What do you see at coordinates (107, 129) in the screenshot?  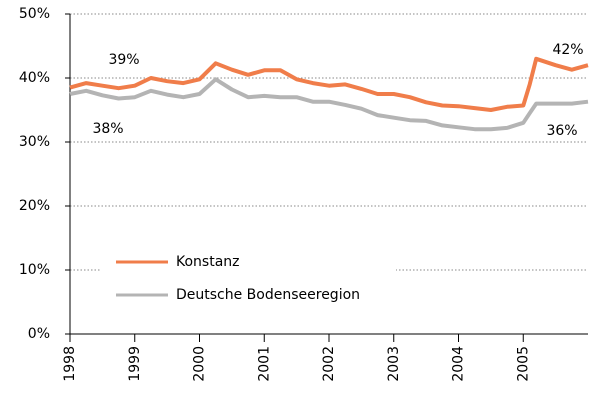 I see `annotation: 38%` at bounding box center [107, 129].